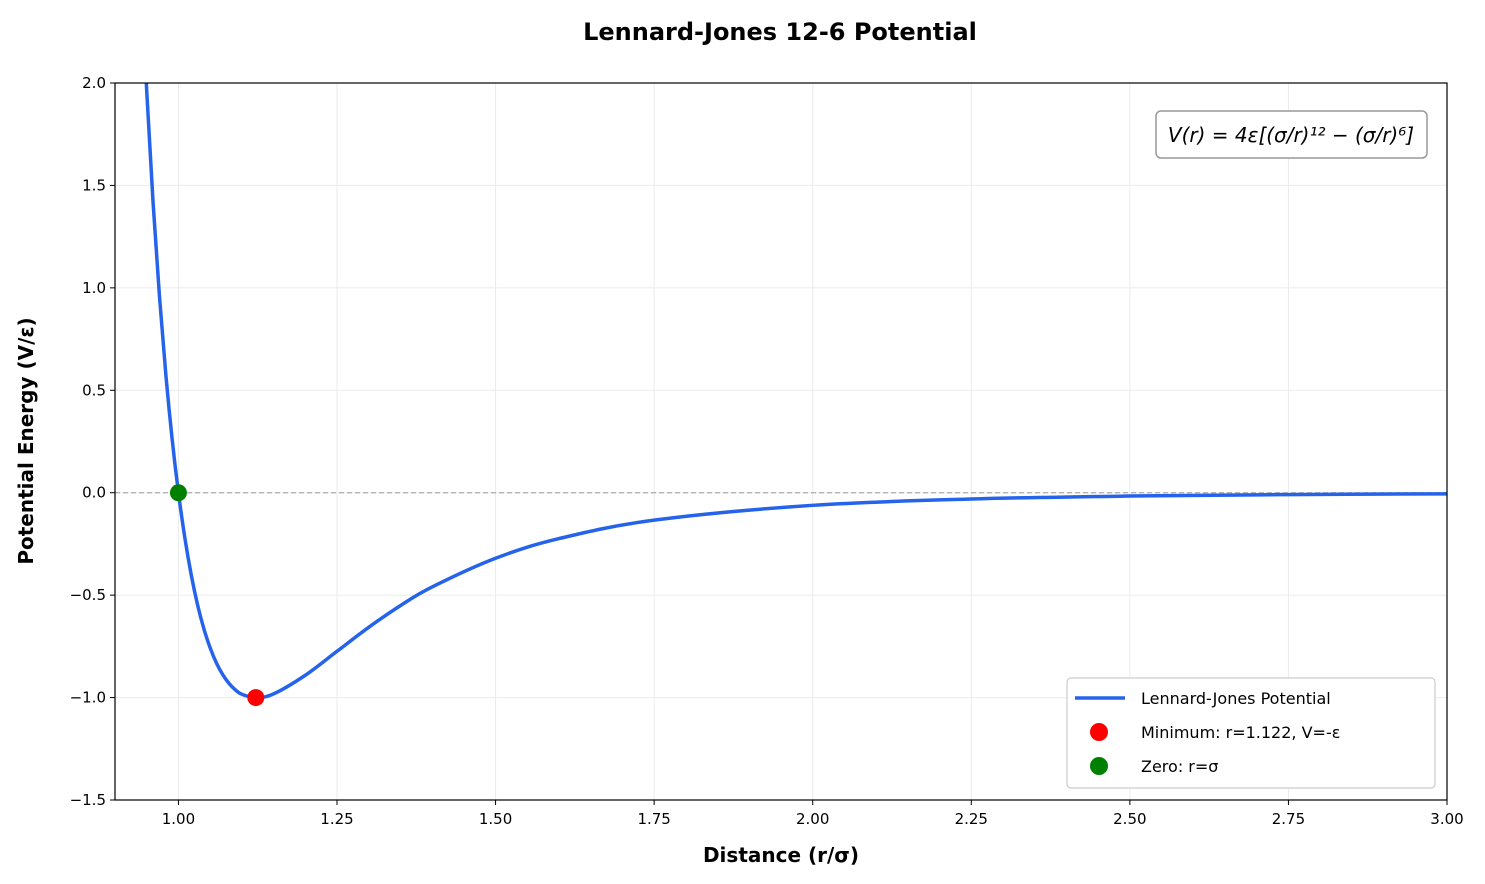  What do you see at coordinates (26, 440) in the screenshot?
I see `y-axis-label: Potential Energy (V/ε)` at bounding box center [26, 440].